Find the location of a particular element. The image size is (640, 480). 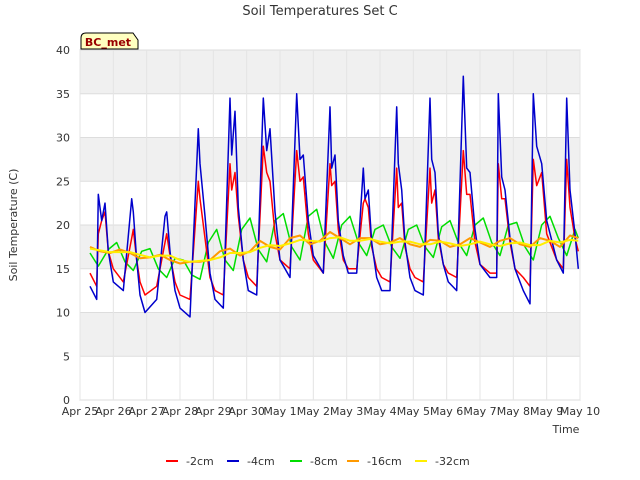

y-tick-label: 20 is located at coordinates (63, 225).